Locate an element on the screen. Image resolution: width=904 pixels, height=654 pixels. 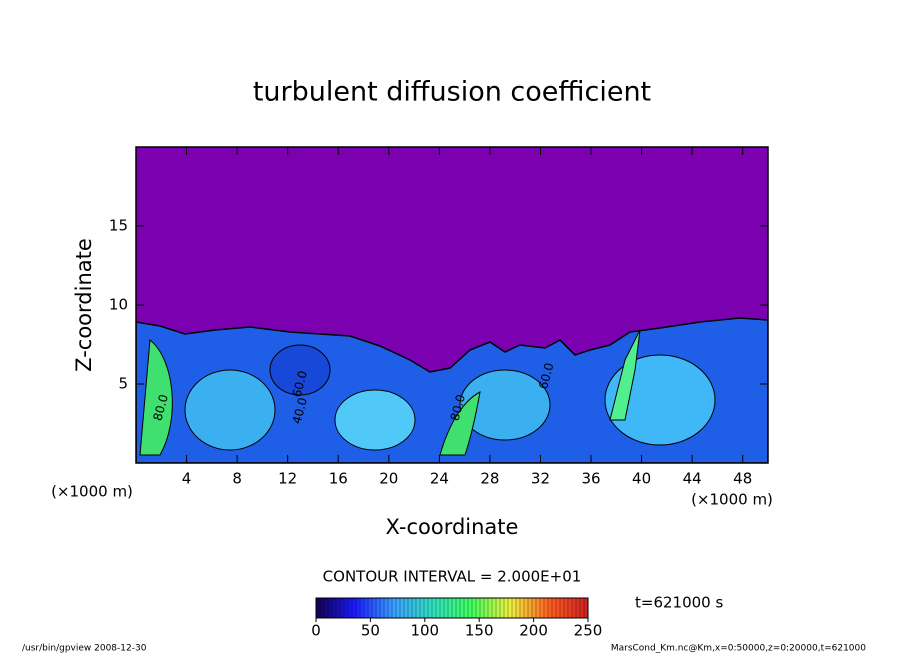
y-axis-label: Z-coordinate is located at coordinates (84, 305).